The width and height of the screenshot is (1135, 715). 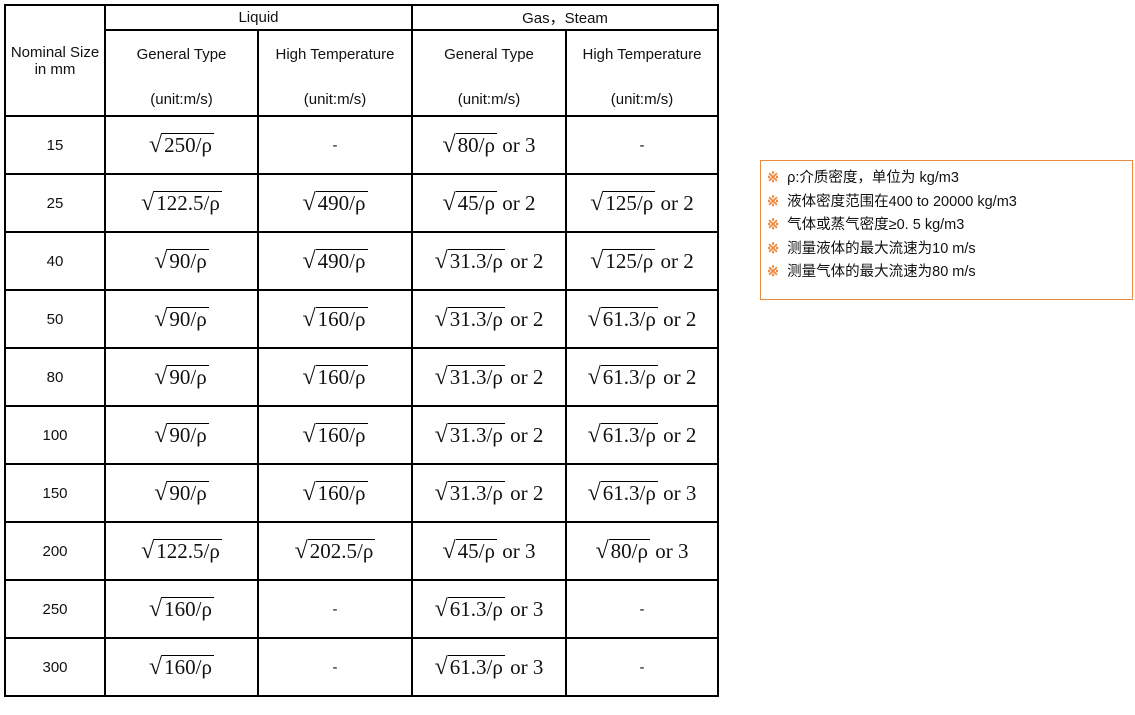 I want to click on size-cell: 80, so click(x=55, y=377).